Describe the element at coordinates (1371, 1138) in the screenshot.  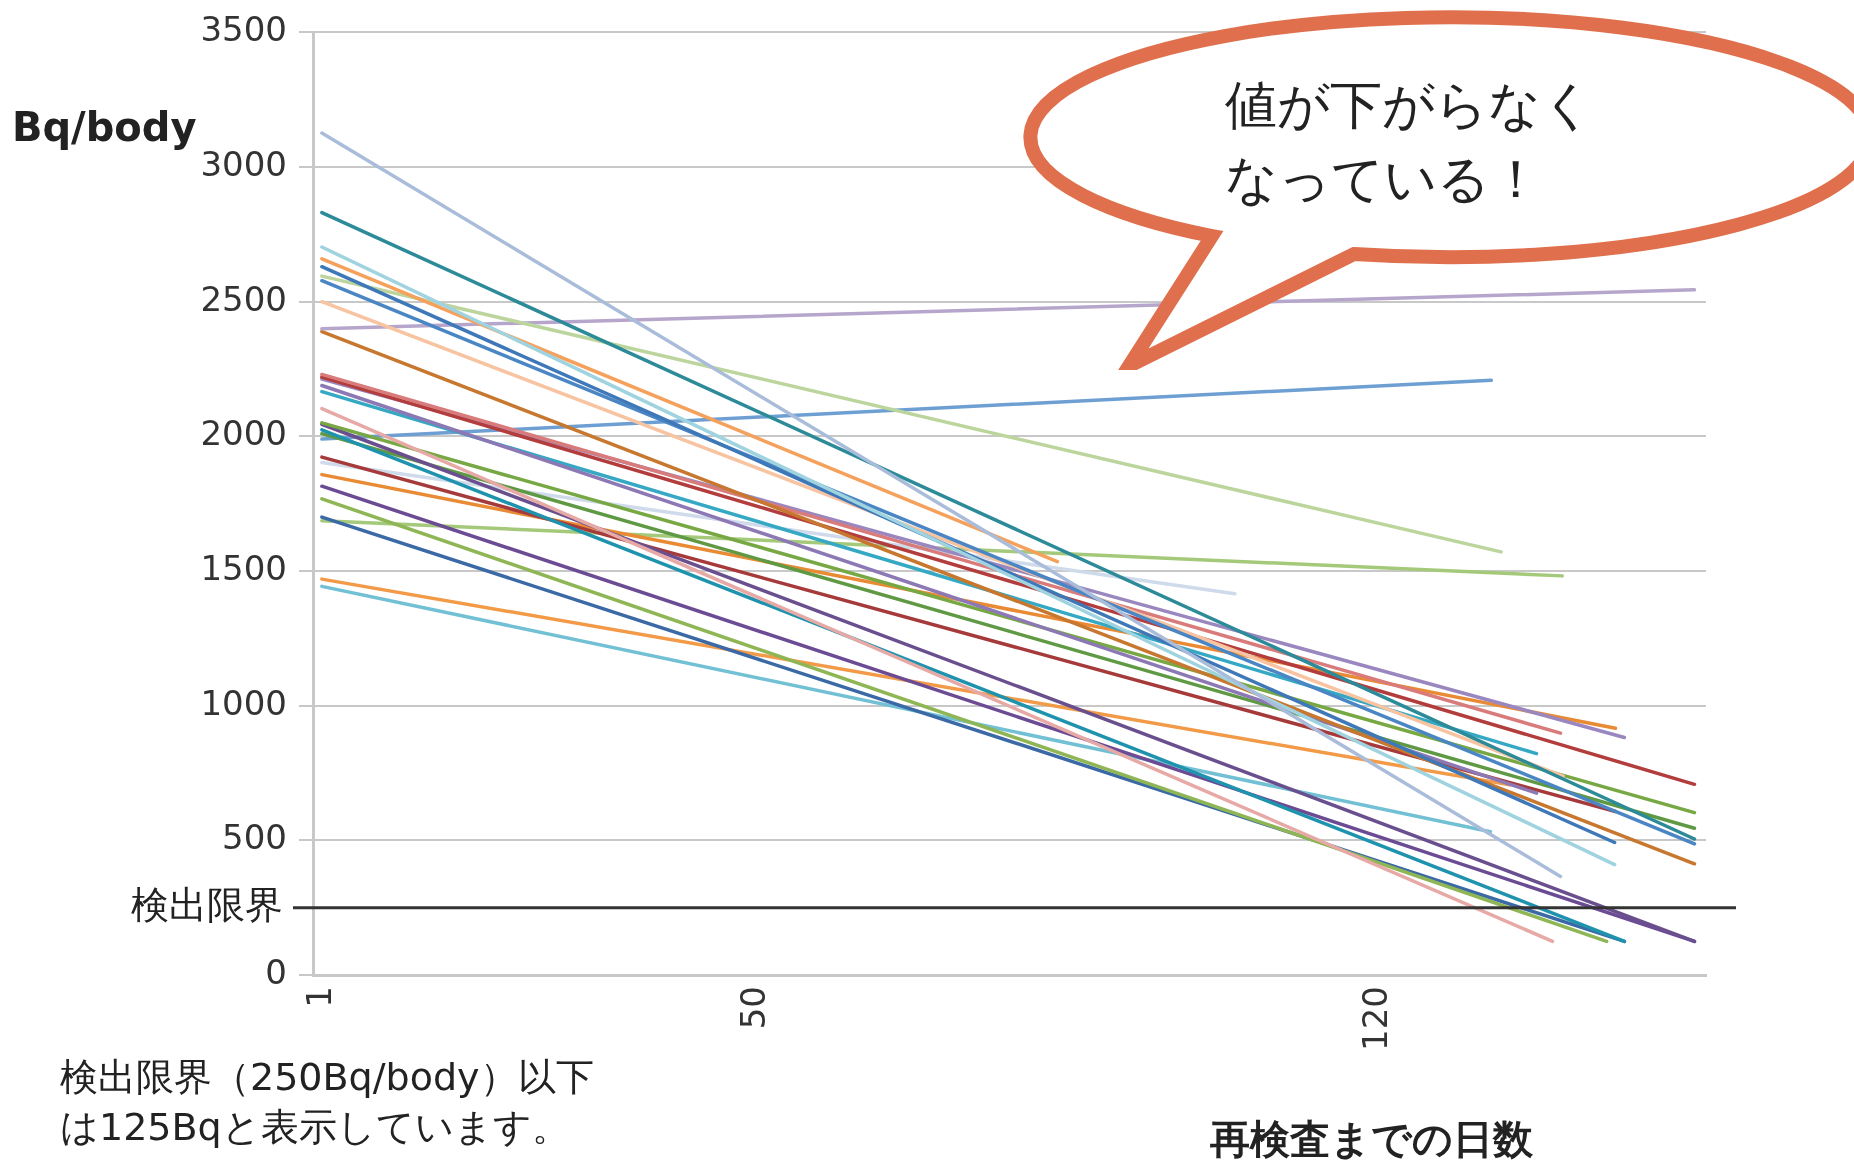
I see `x-axis-title: 再検査までの日数` at that location.